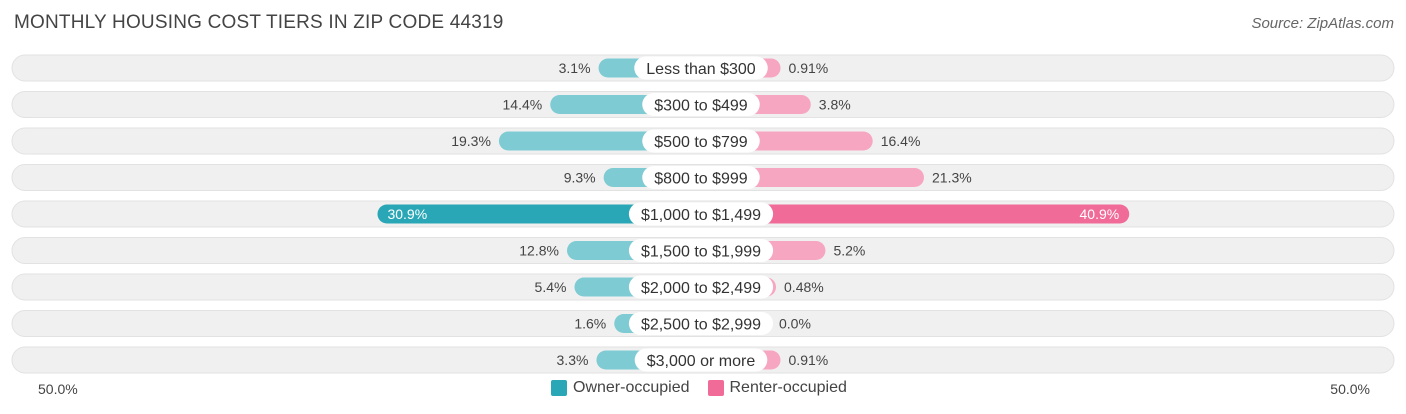  I want to click on category-label: $2,000 to $2,499, so click(701, 288).